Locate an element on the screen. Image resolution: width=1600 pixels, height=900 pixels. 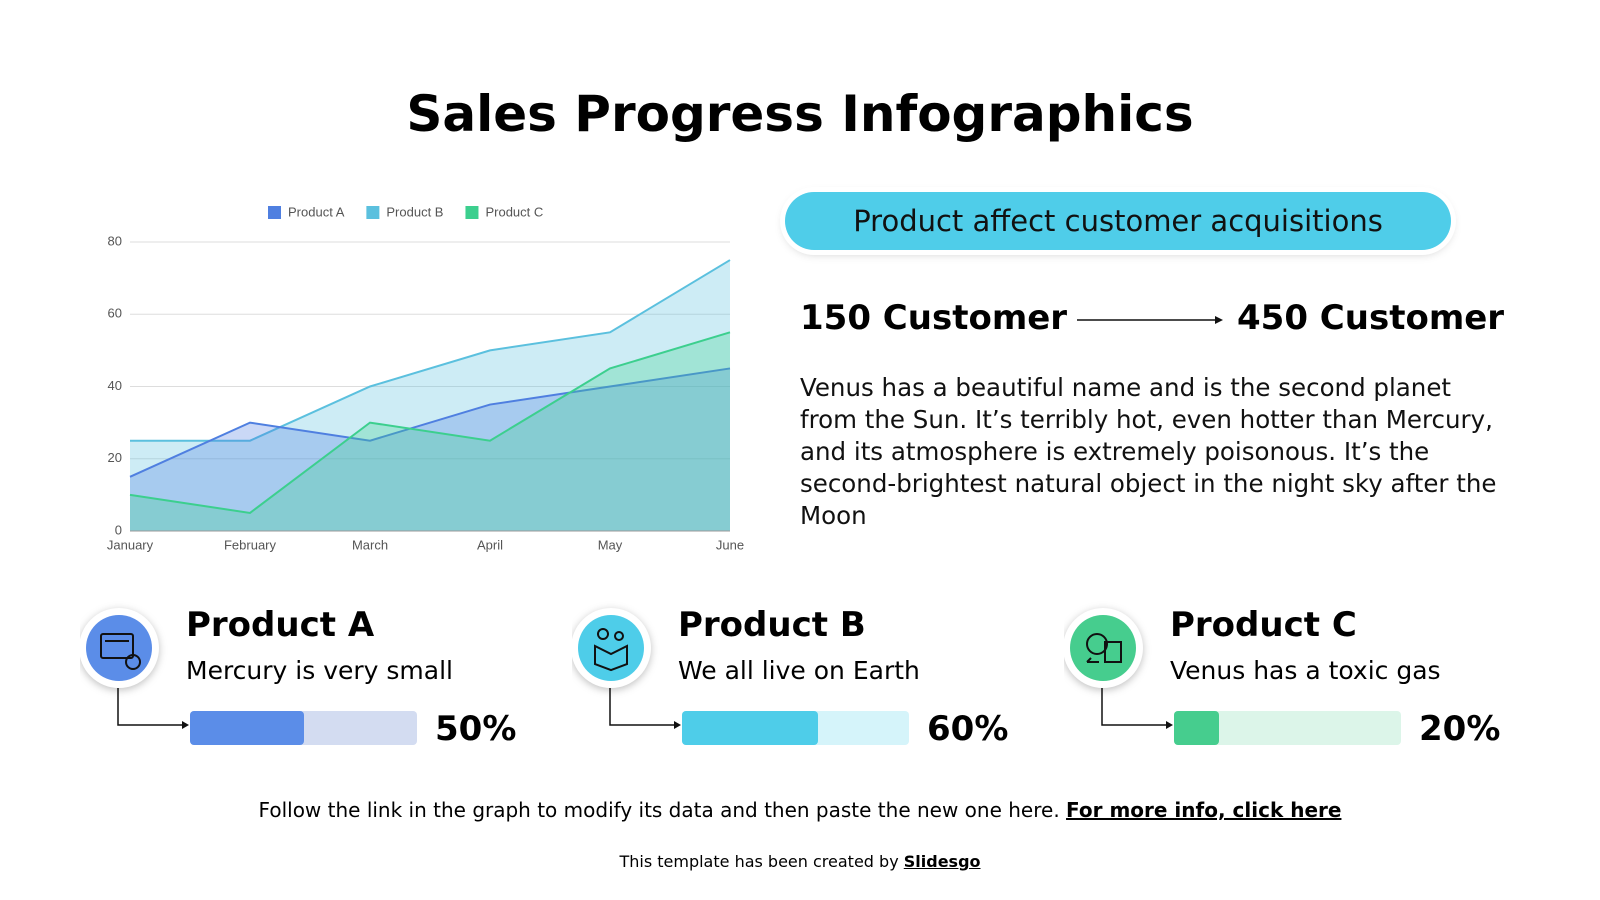
x-tick-label: February is located at coordinates (250, 544).